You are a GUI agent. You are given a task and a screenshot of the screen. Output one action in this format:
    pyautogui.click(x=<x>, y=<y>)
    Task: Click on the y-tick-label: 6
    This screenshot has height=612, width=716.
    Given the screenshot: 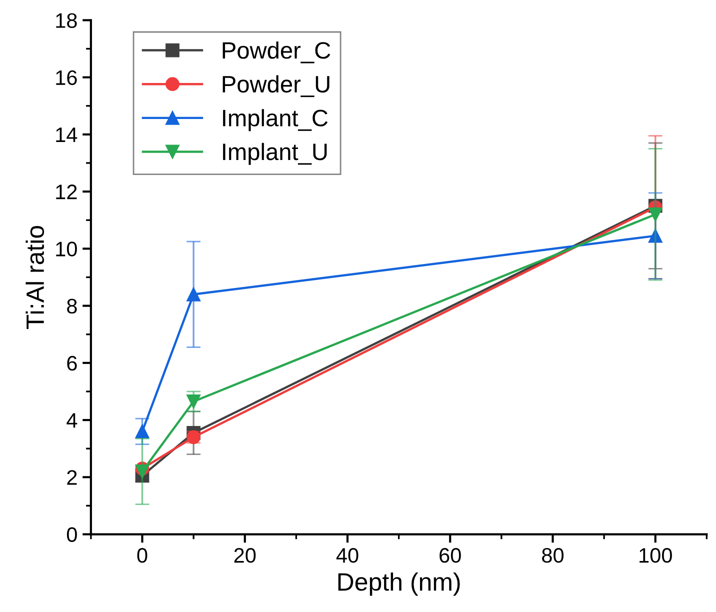 What is the action you would take?
    pyautogui.click(x=72, y=363)
    